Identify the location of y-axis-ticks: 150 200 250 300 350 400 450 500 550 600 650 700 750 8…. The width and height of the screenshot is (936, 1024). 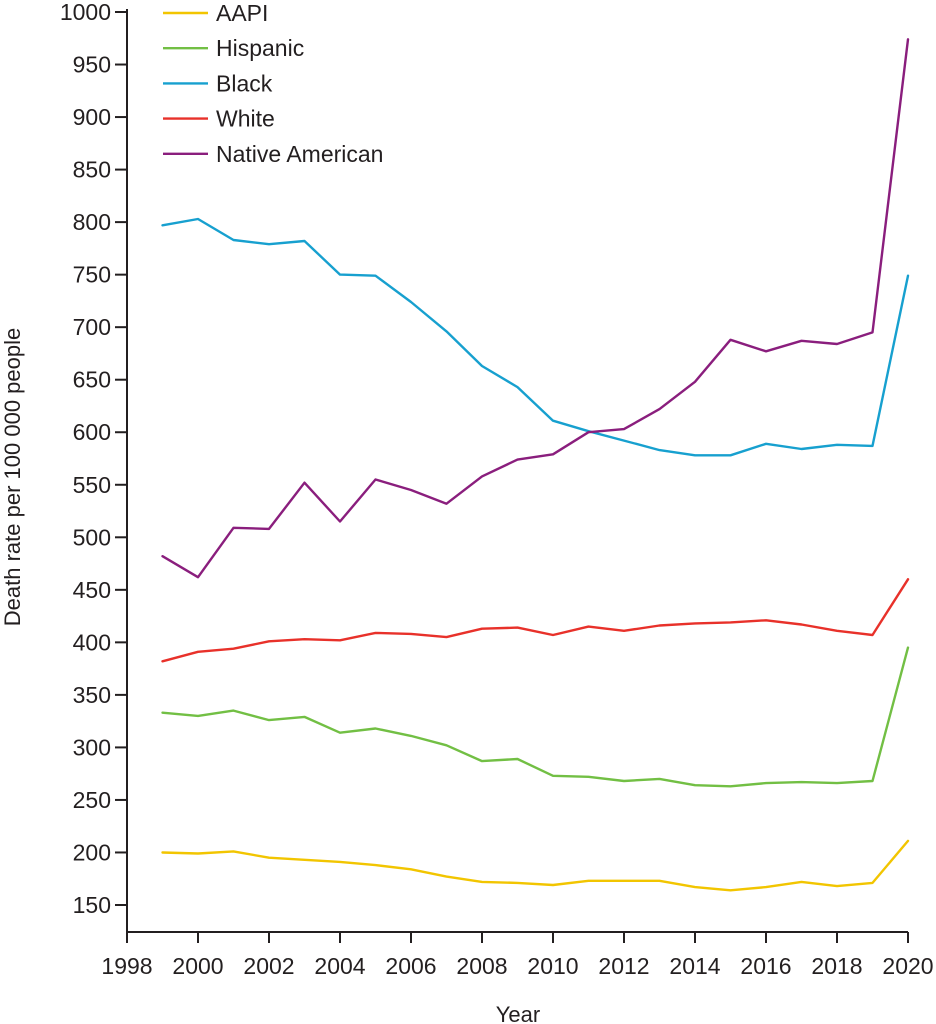
(93, 459).